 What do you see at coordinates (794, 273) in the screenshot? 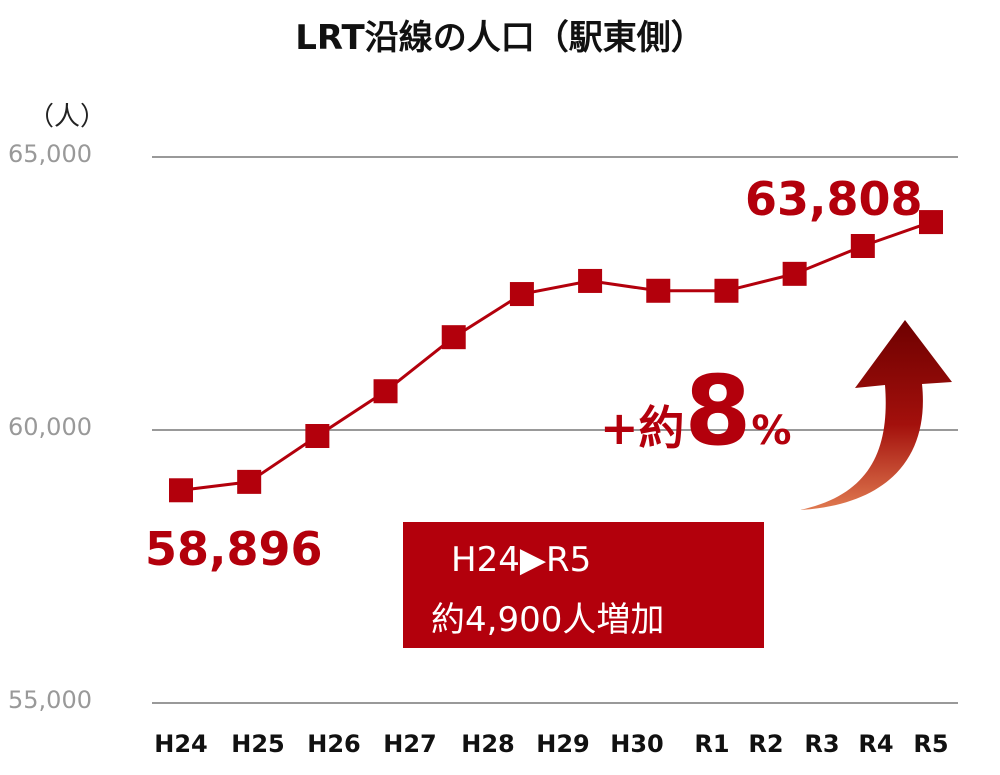
I see `data-point-R3` at bounding box center [794, 273].